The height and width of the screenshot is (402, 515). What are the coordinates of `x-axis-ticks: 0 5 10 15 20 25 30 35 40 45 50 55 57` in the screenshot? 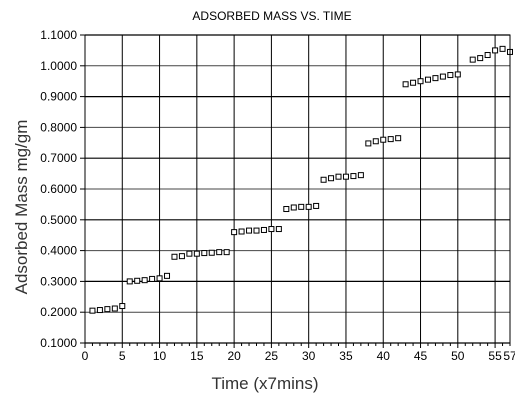 It's located at (298, 353).